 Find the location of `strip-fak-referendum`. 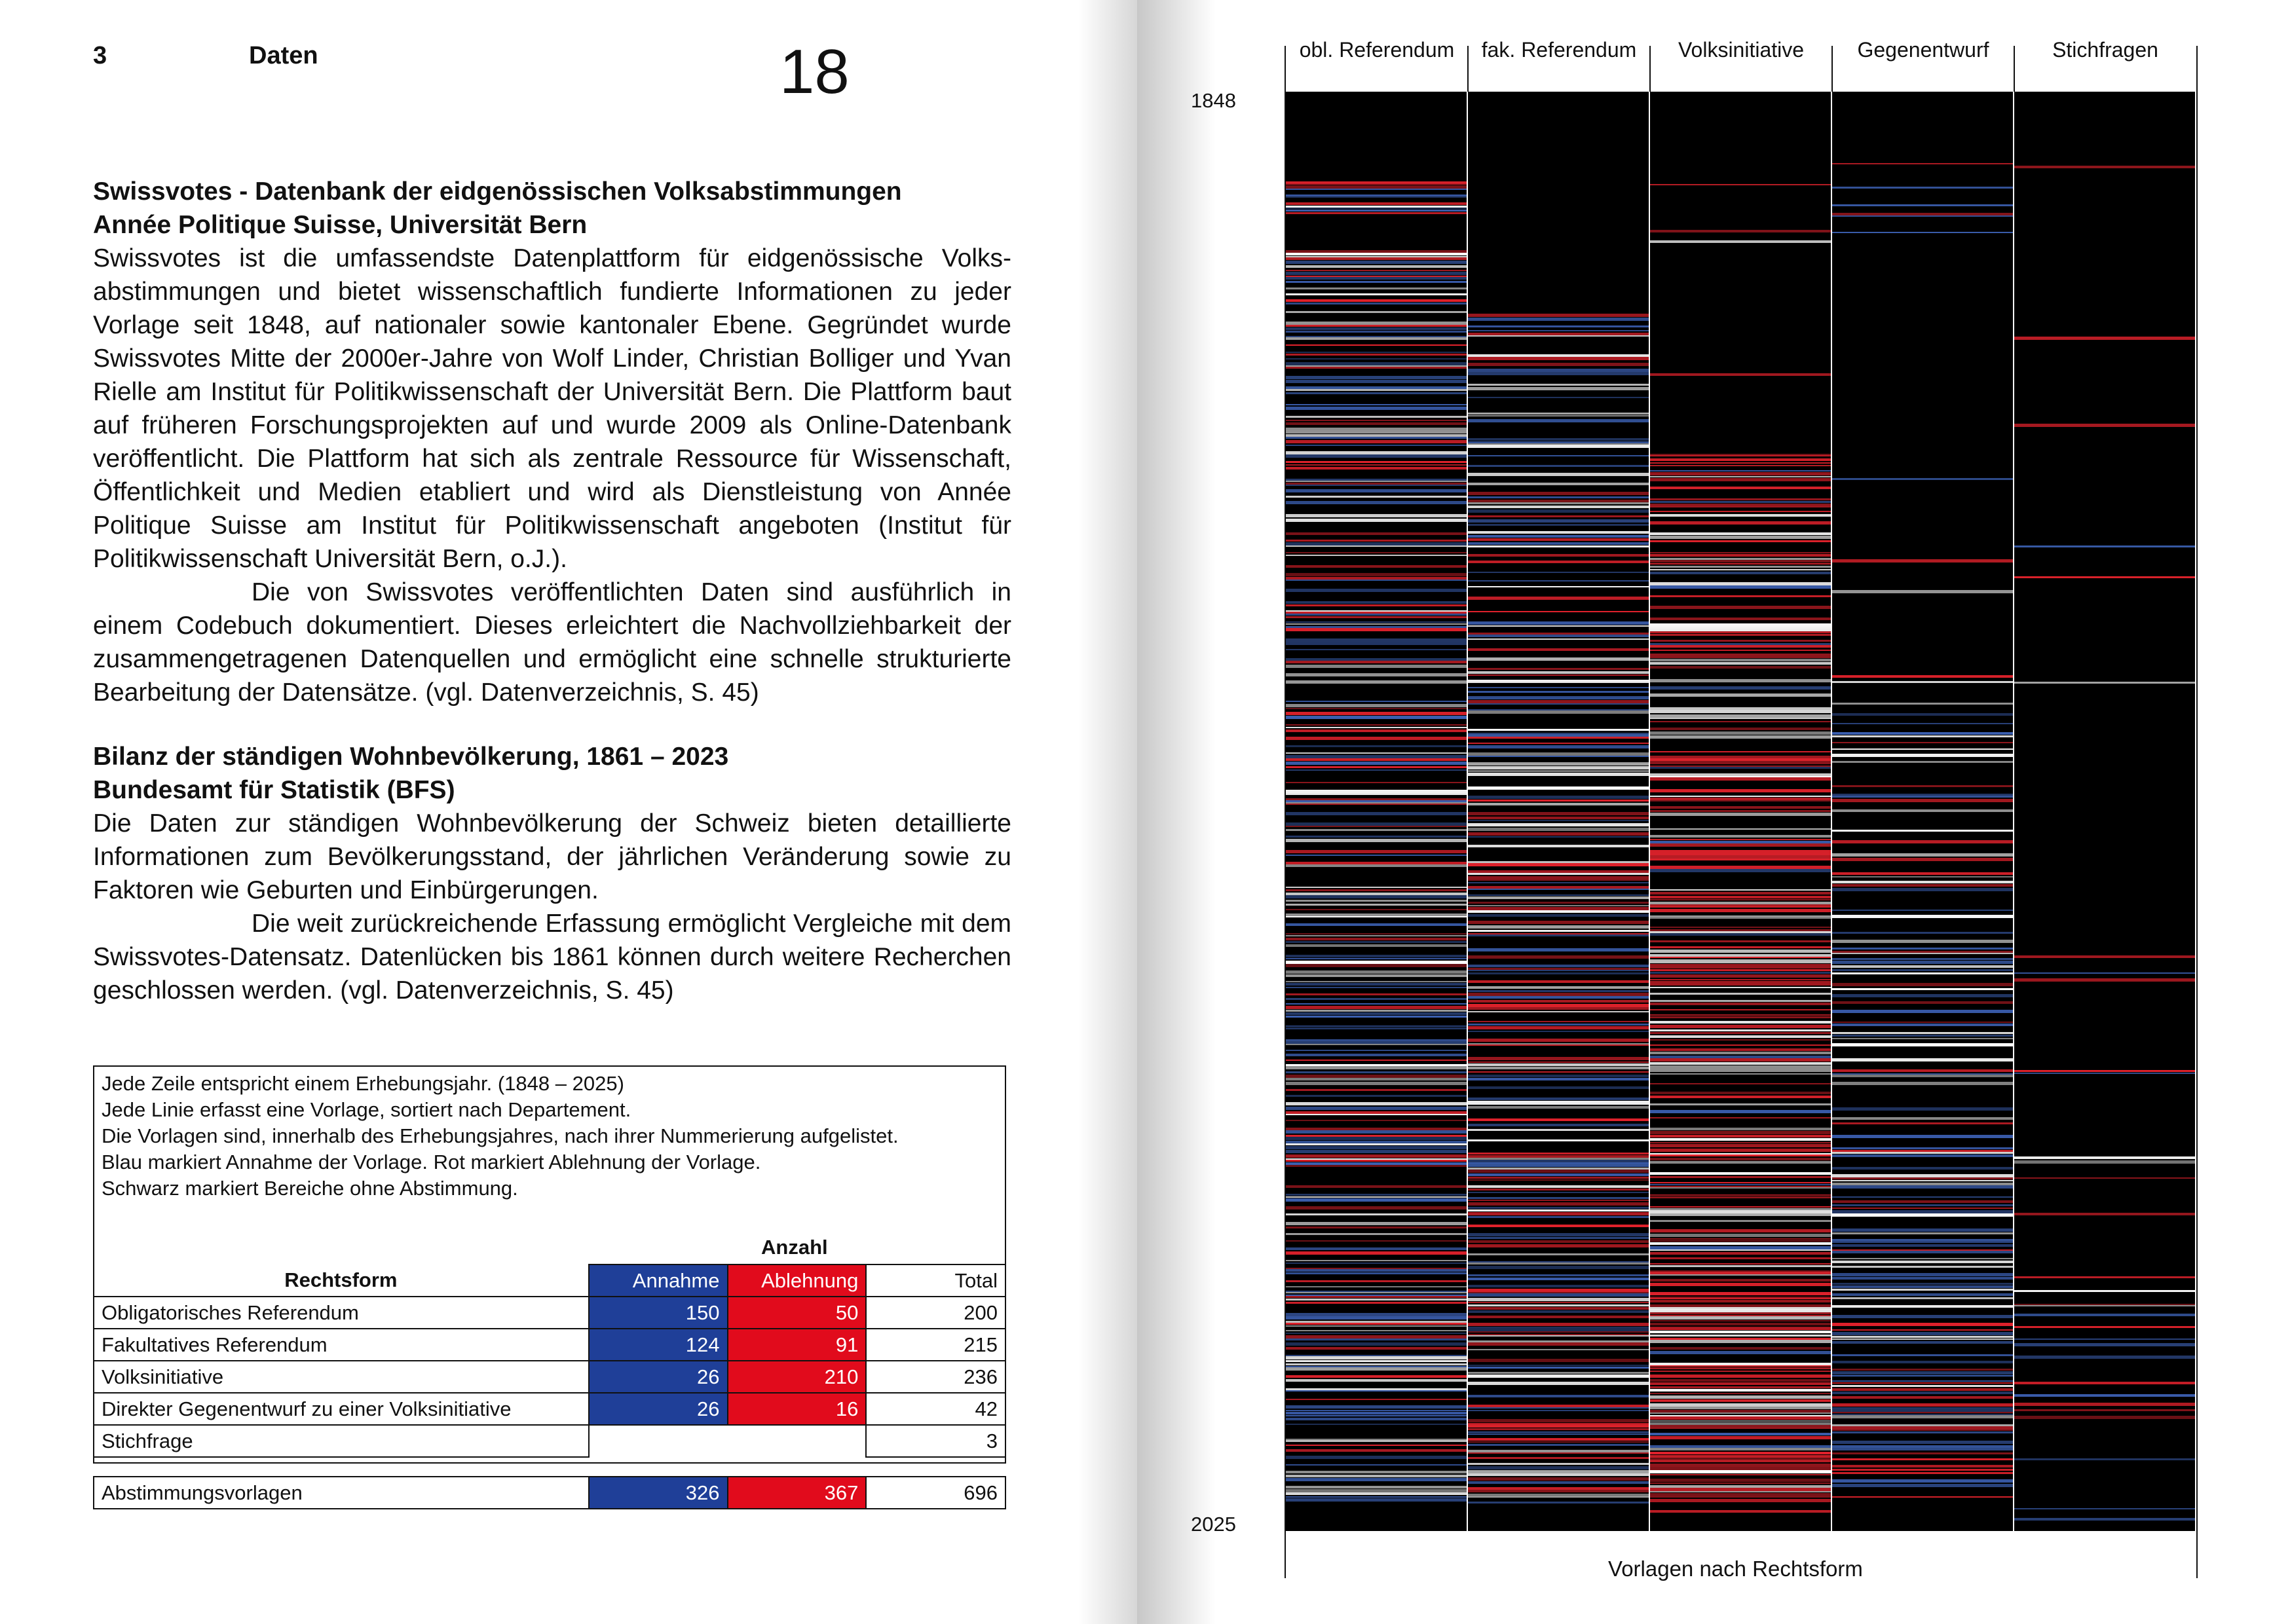

strip-fak-referendum is located at coordinates (1558, 811).